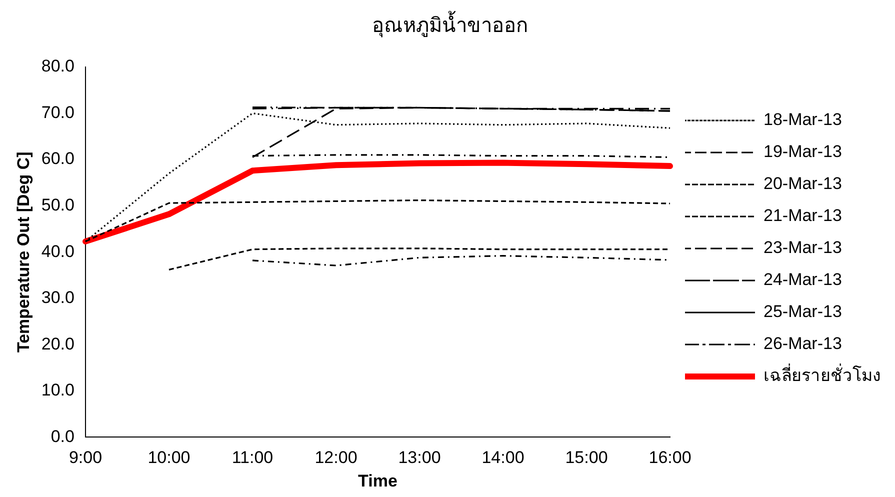 The width and height of the screenshot is (895, 497). What do you see at coordinates (57, 158) in the screenshot?
I see `y-tick-label: 60.0` at bounding box center [57, 158].